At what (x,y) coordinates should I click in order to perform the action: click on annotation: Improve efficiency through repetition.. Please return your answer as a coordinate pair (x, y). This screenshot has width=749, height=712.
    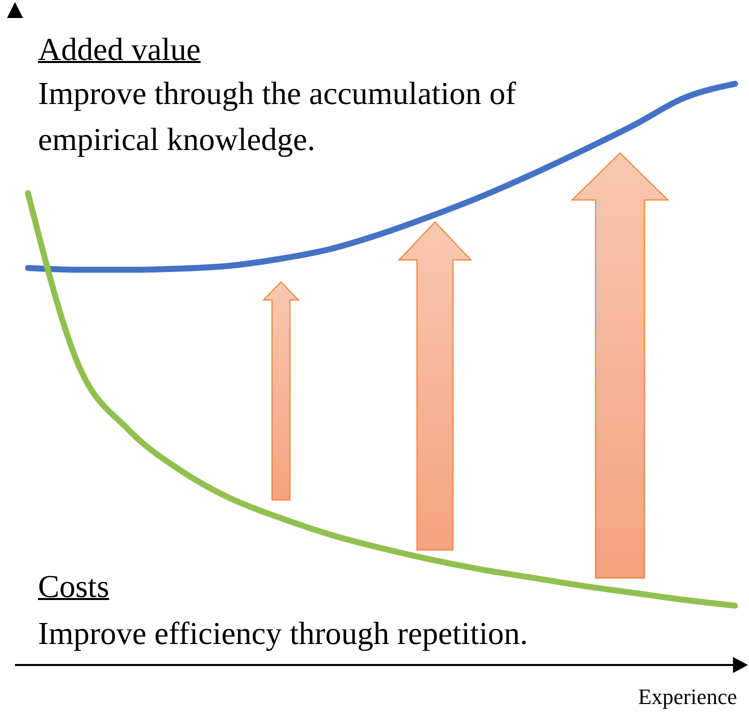
    Looking at the image, I should click on (283, 633).